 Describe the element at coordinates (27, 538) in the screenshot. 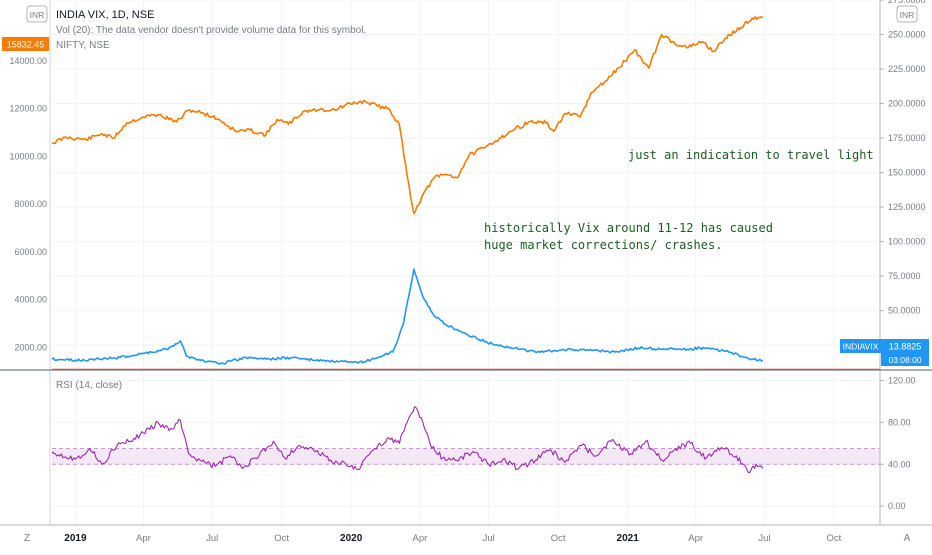

I see `zoom-button: Z` at that location.